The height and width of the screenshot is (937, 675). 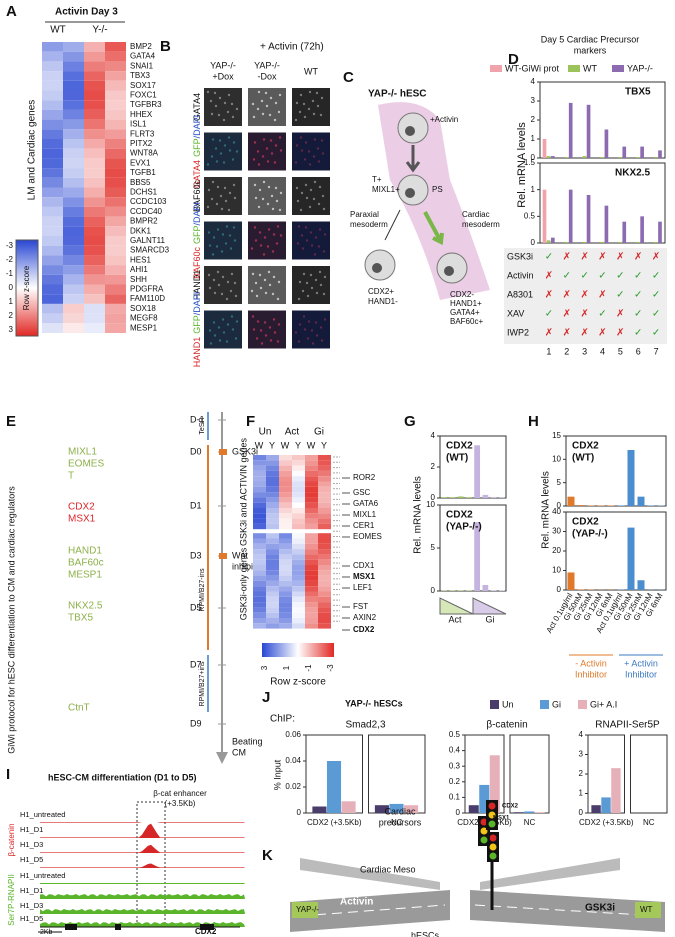 What do you see at coordinates (638, 92) in the screenshot?
I see `chart-title: TBX5` at bounding box center [638, 92].